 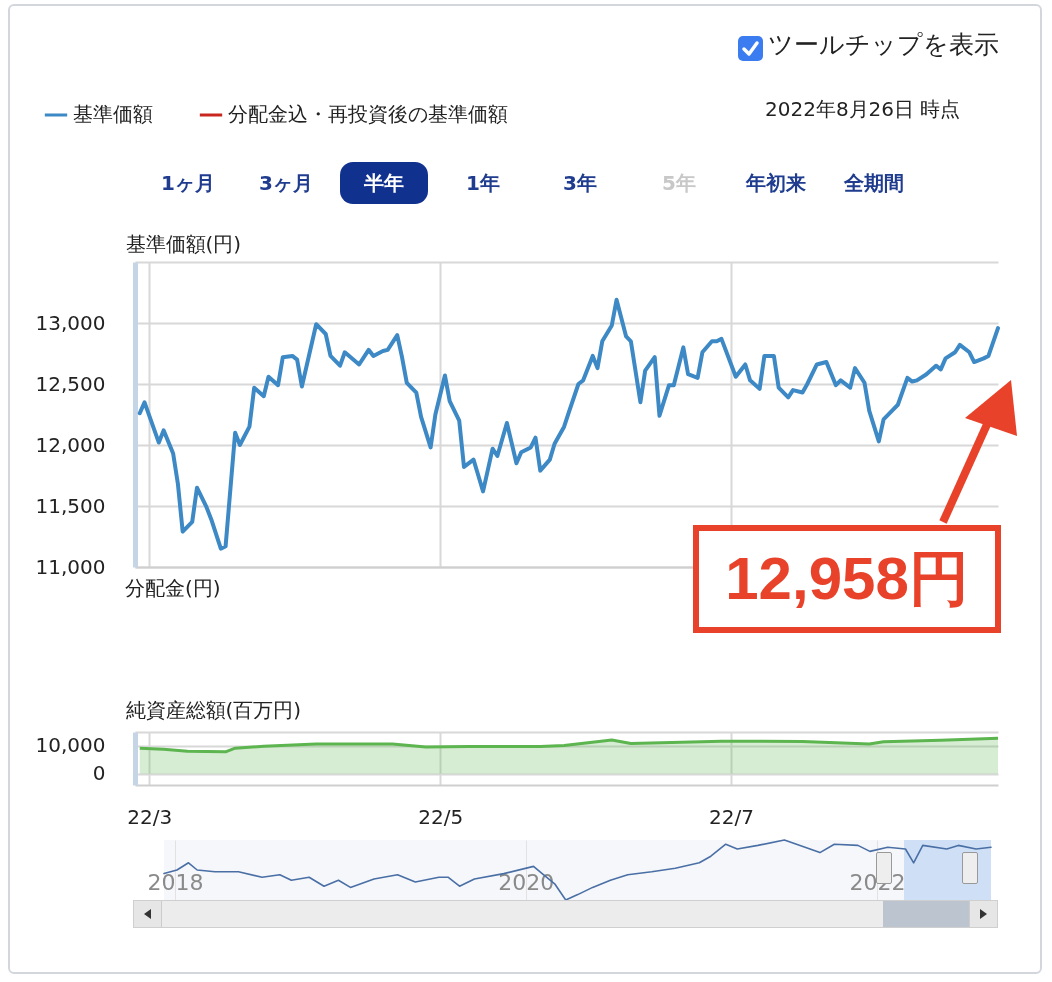 I want to click on text: 半年, so click(x=384, y=183).